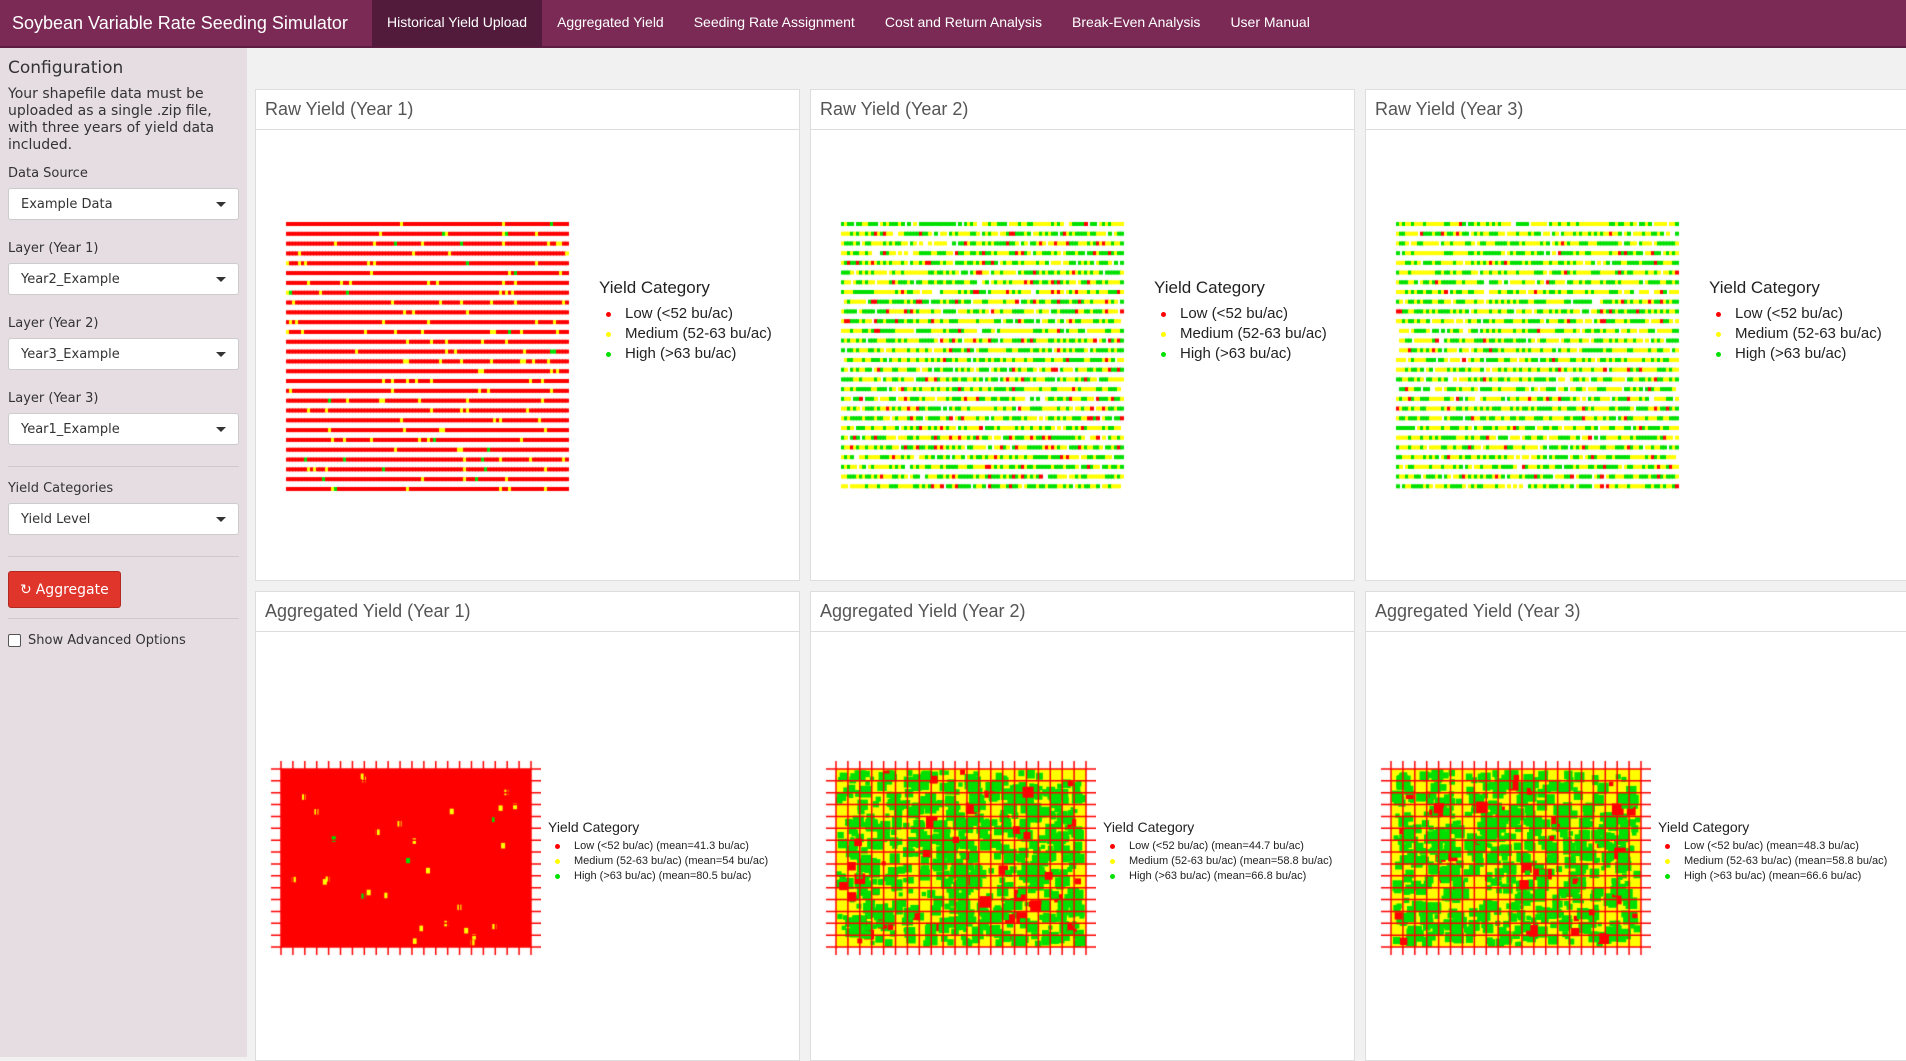 The width and height of the screenshot is (1906, 1061). I want to click on tab-break-even: Break-Even Analysis, so click(1136, 22).